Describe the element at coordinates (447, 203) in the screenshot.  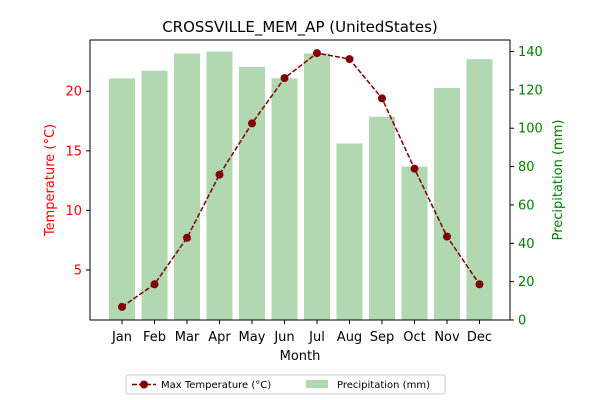
I see `bar-nov` at that location.